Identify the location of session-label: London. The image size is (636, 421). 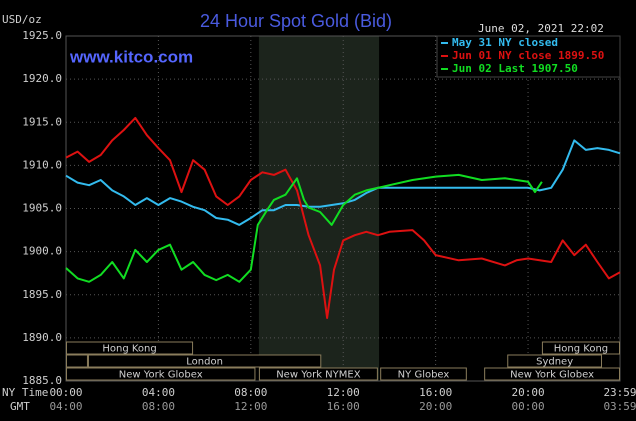
(204, 362).